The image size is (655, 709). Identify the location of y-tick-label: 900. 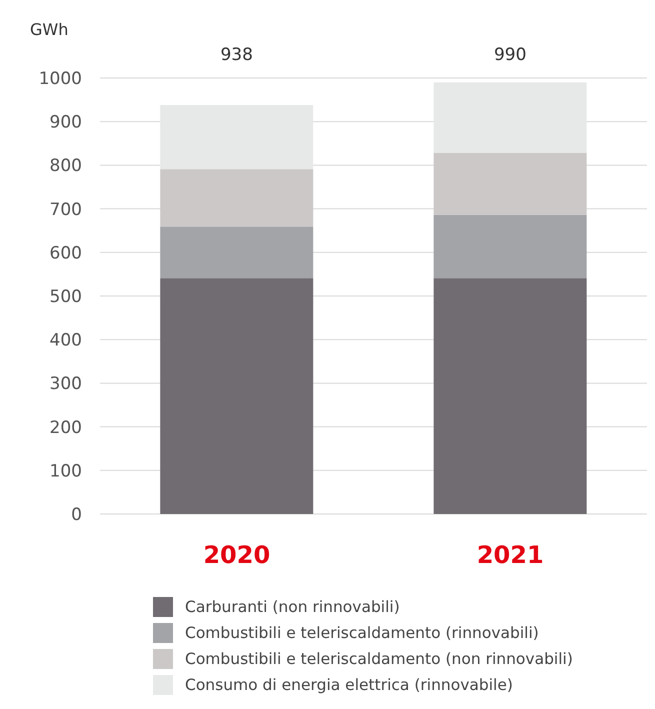
(66, 122).